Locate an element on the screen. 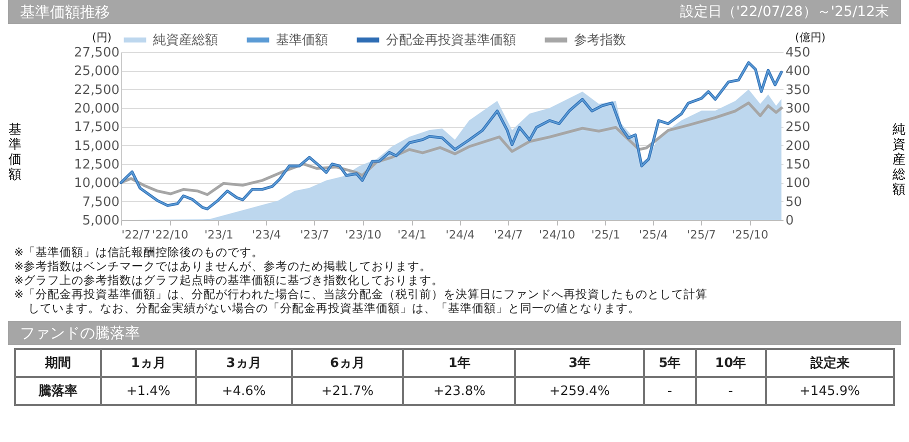 This screenshot has height=442, width=909. y2-tick-label: 300 is located at coordinates (798, 109).